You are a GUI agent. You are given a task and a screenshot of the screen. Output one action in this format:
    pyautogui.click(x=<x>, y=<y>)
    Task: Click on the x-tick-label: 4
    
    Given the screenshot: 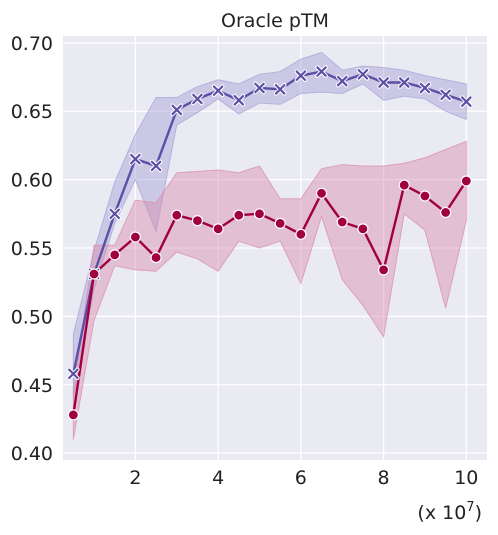 What is the action you would take?
    pyautogui.click(x=218, y=478)
    